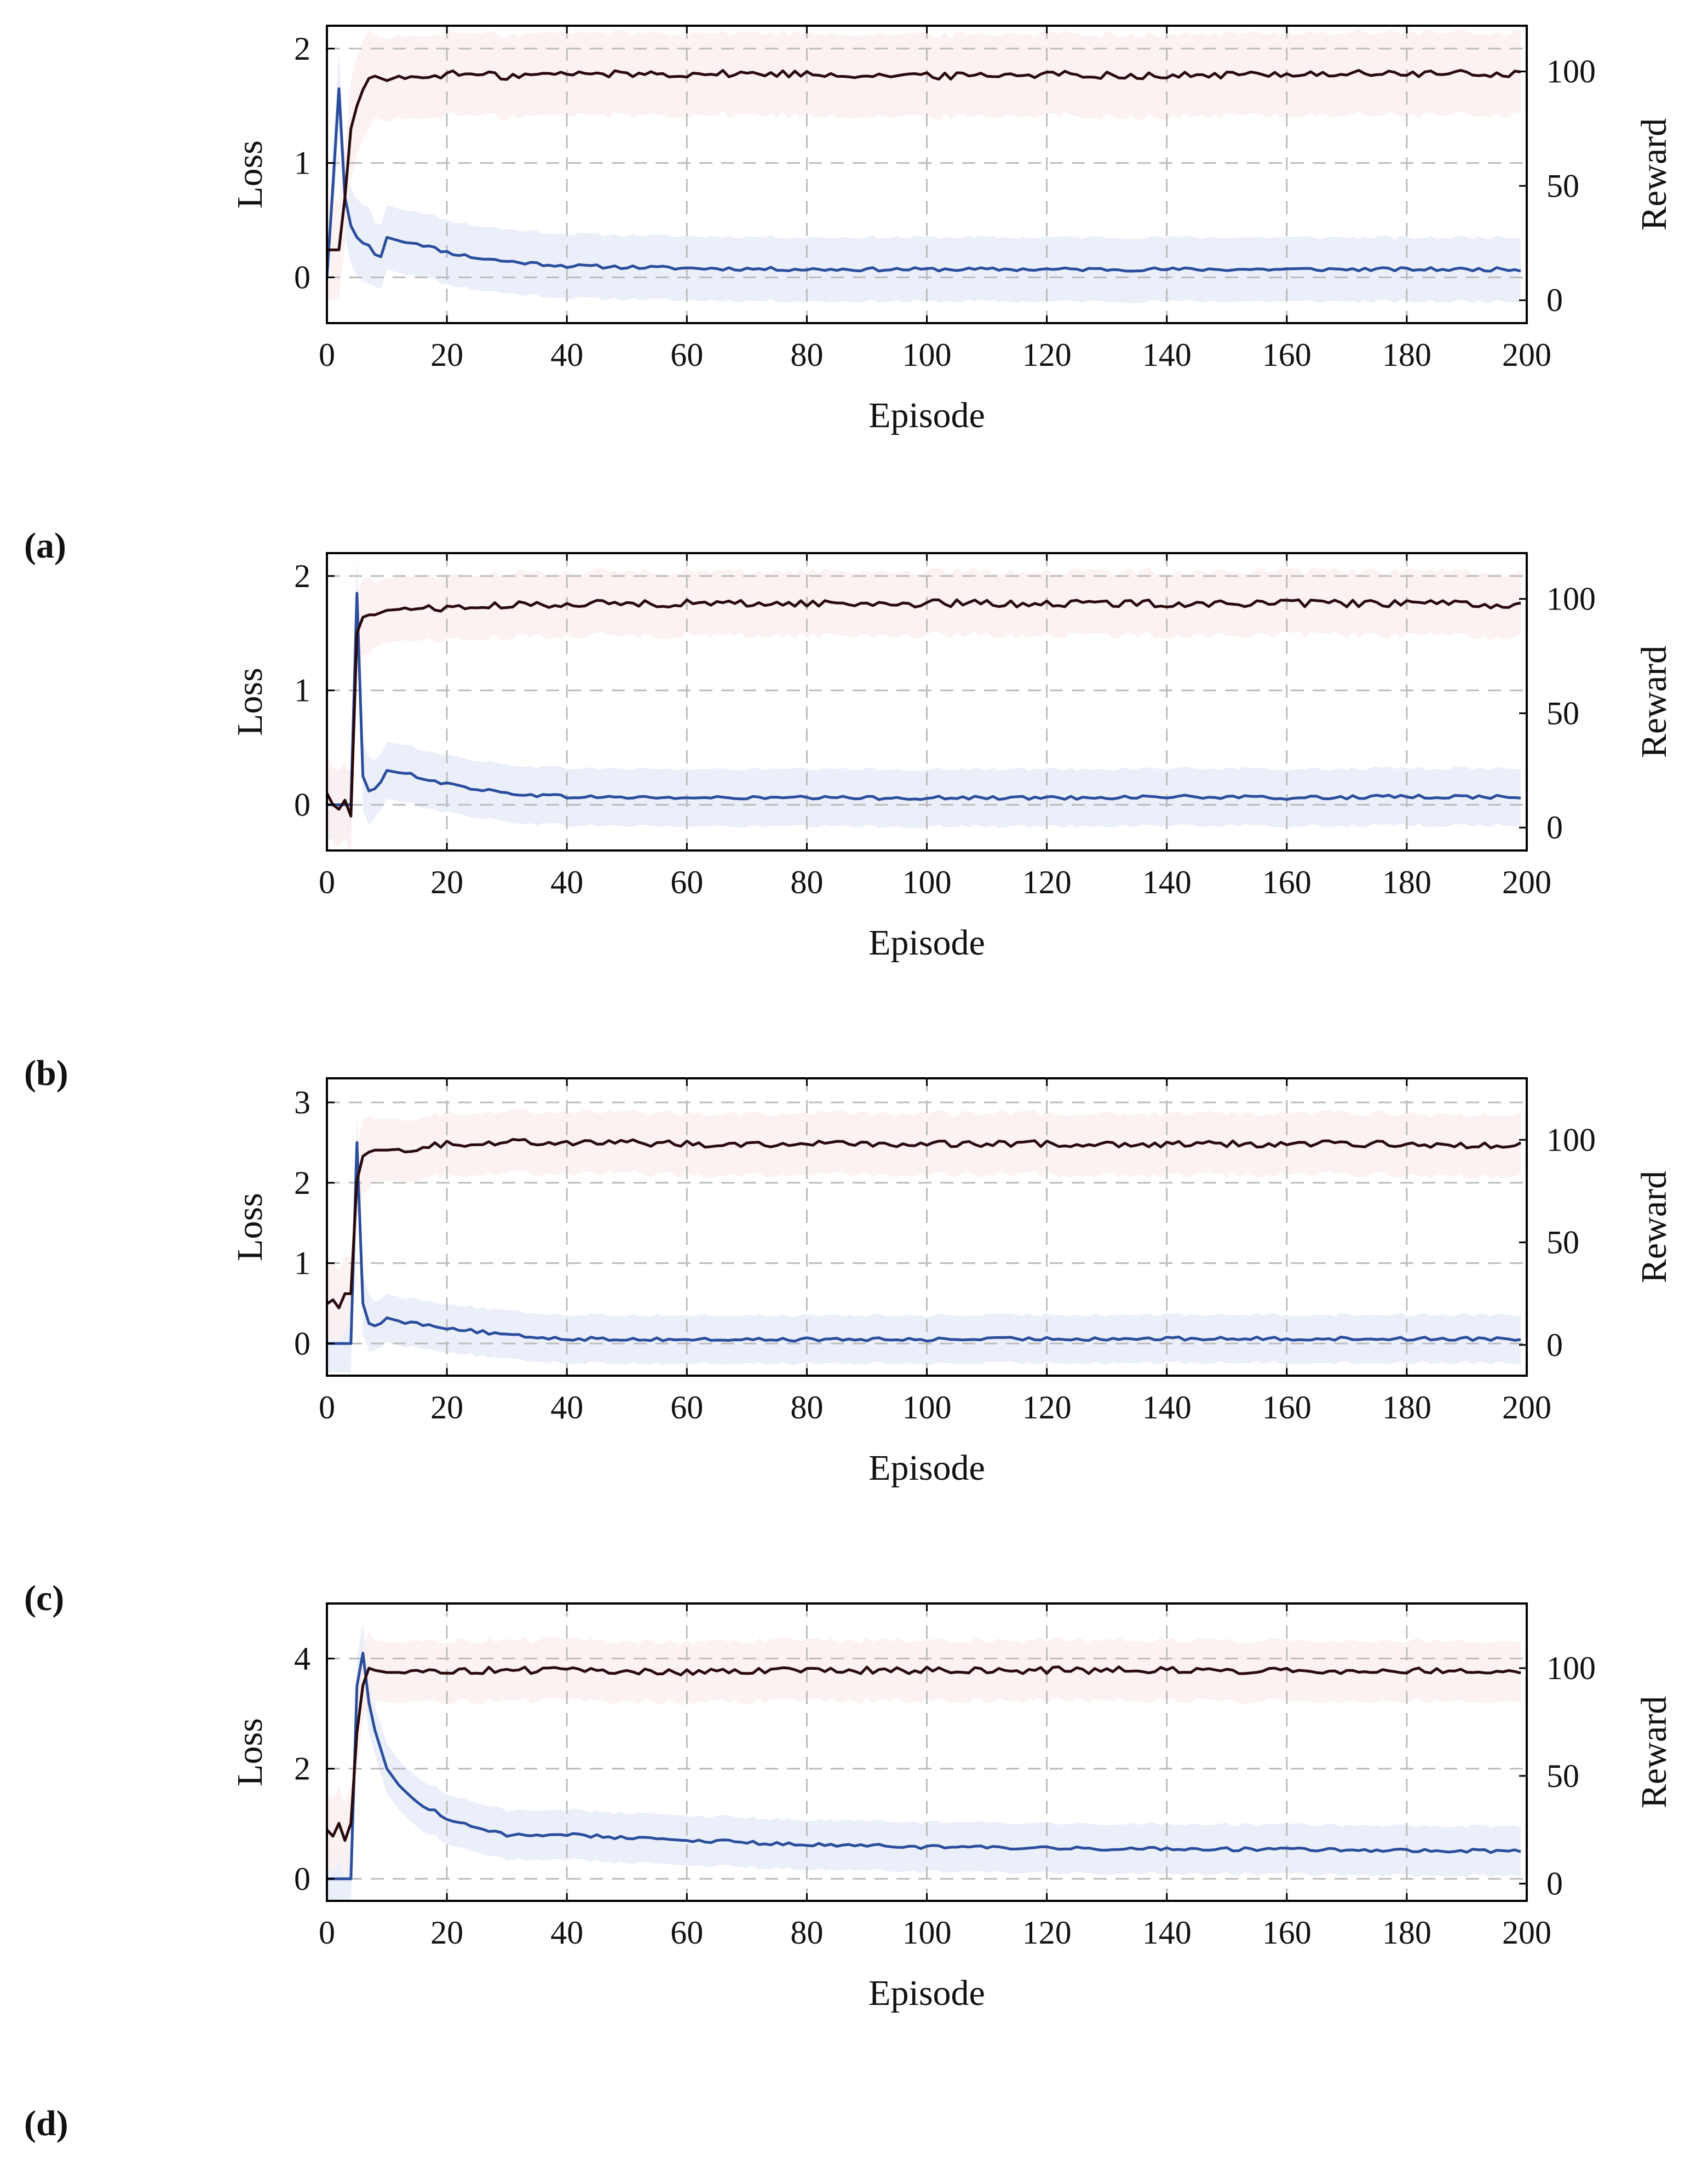 This screenshot has width=1708, height=2161. What do you see at coordinates (46, 1073) in the screenshot?
I see `panel-label: (b)` at bounding box center [46, 1073].